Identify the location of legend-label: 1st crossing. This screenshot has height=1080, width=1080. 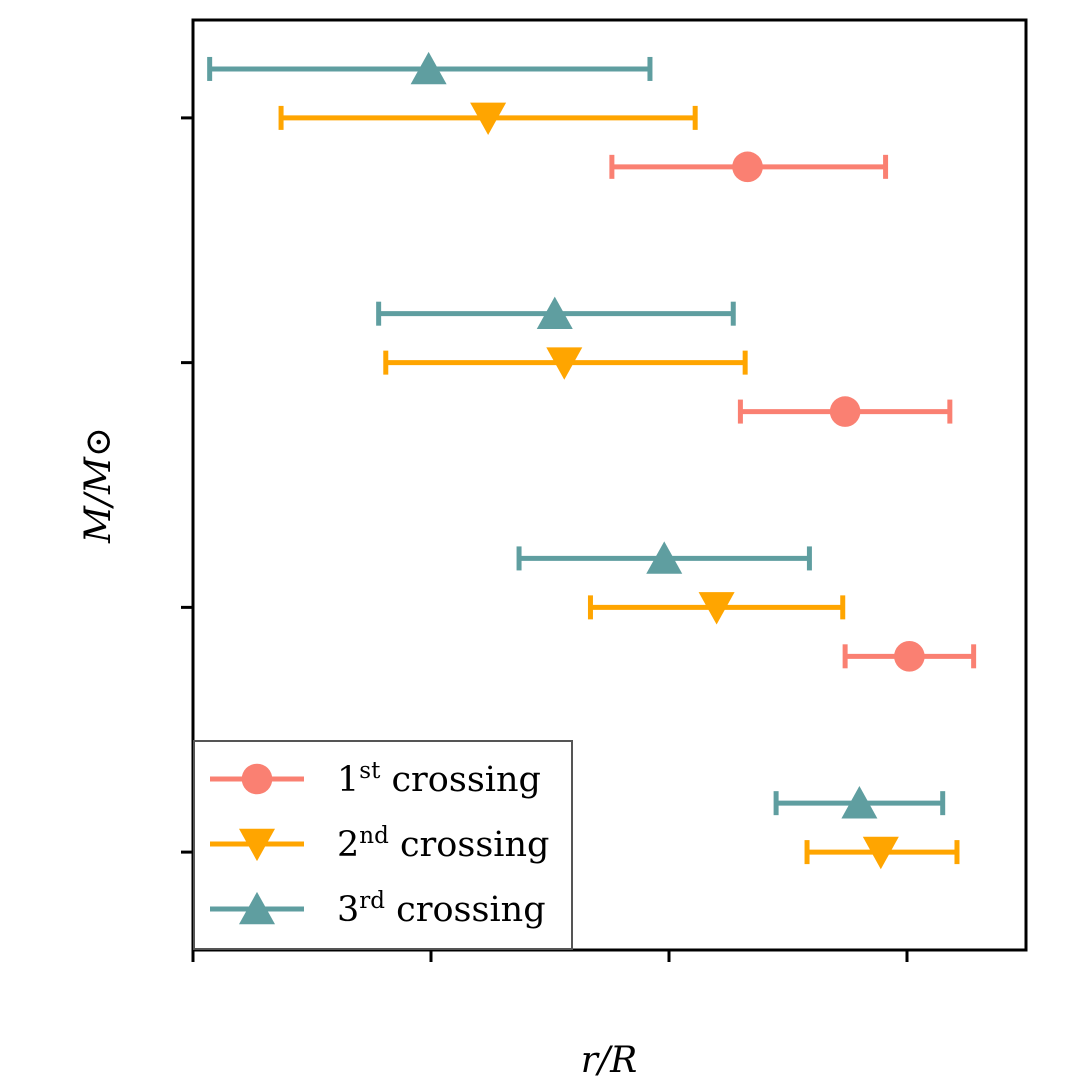
(439, 779).